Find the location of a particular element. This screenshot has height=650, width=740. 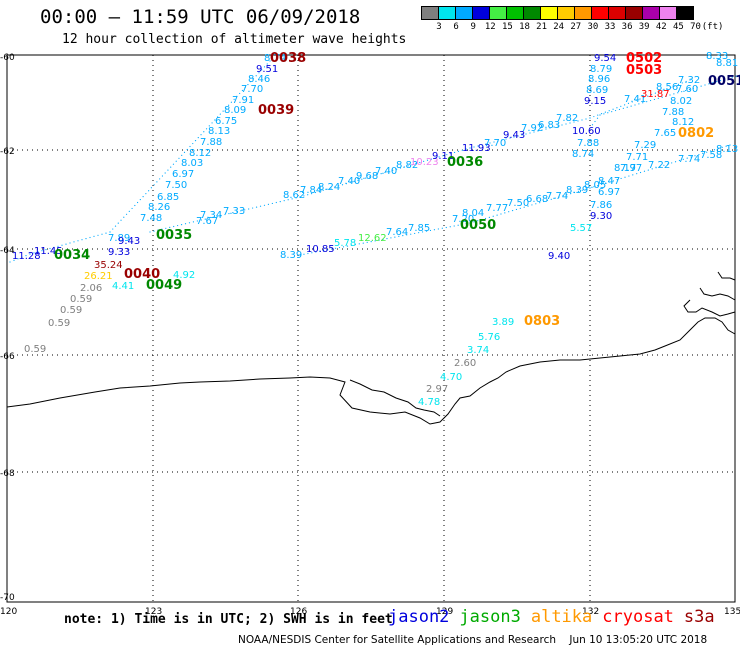

lat-tick-label: -60 is located at coordinates (7, 58).